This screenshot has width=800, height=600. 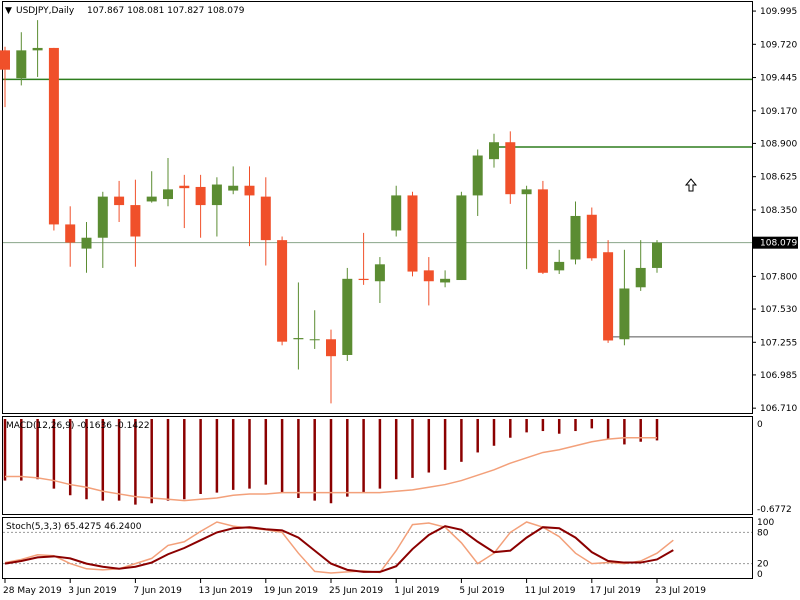 I want to click on current-price-label: 108.079, so click(x=778, y=244).